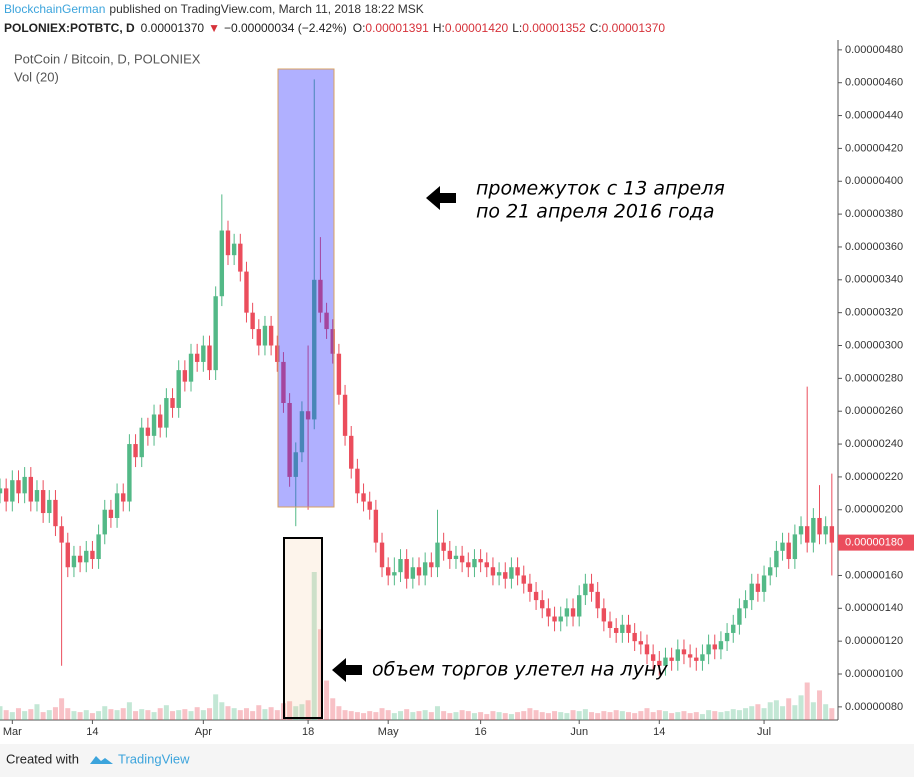  I want to click on annotation: объем торгов улетел на луну, so click(520, 670).